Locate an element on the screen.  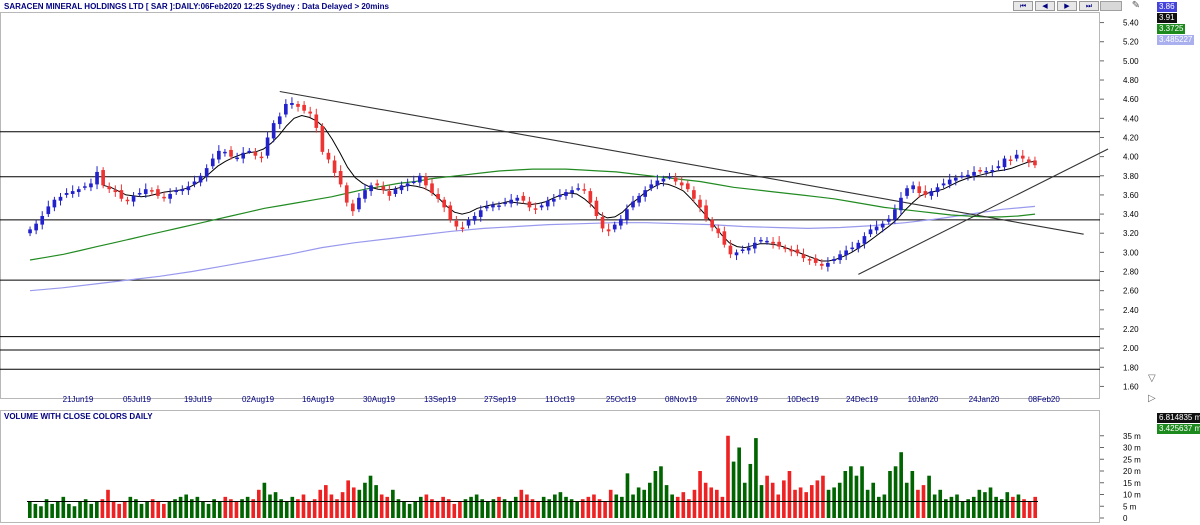
chart-scrollbar is located at coordinates (1111, 6).